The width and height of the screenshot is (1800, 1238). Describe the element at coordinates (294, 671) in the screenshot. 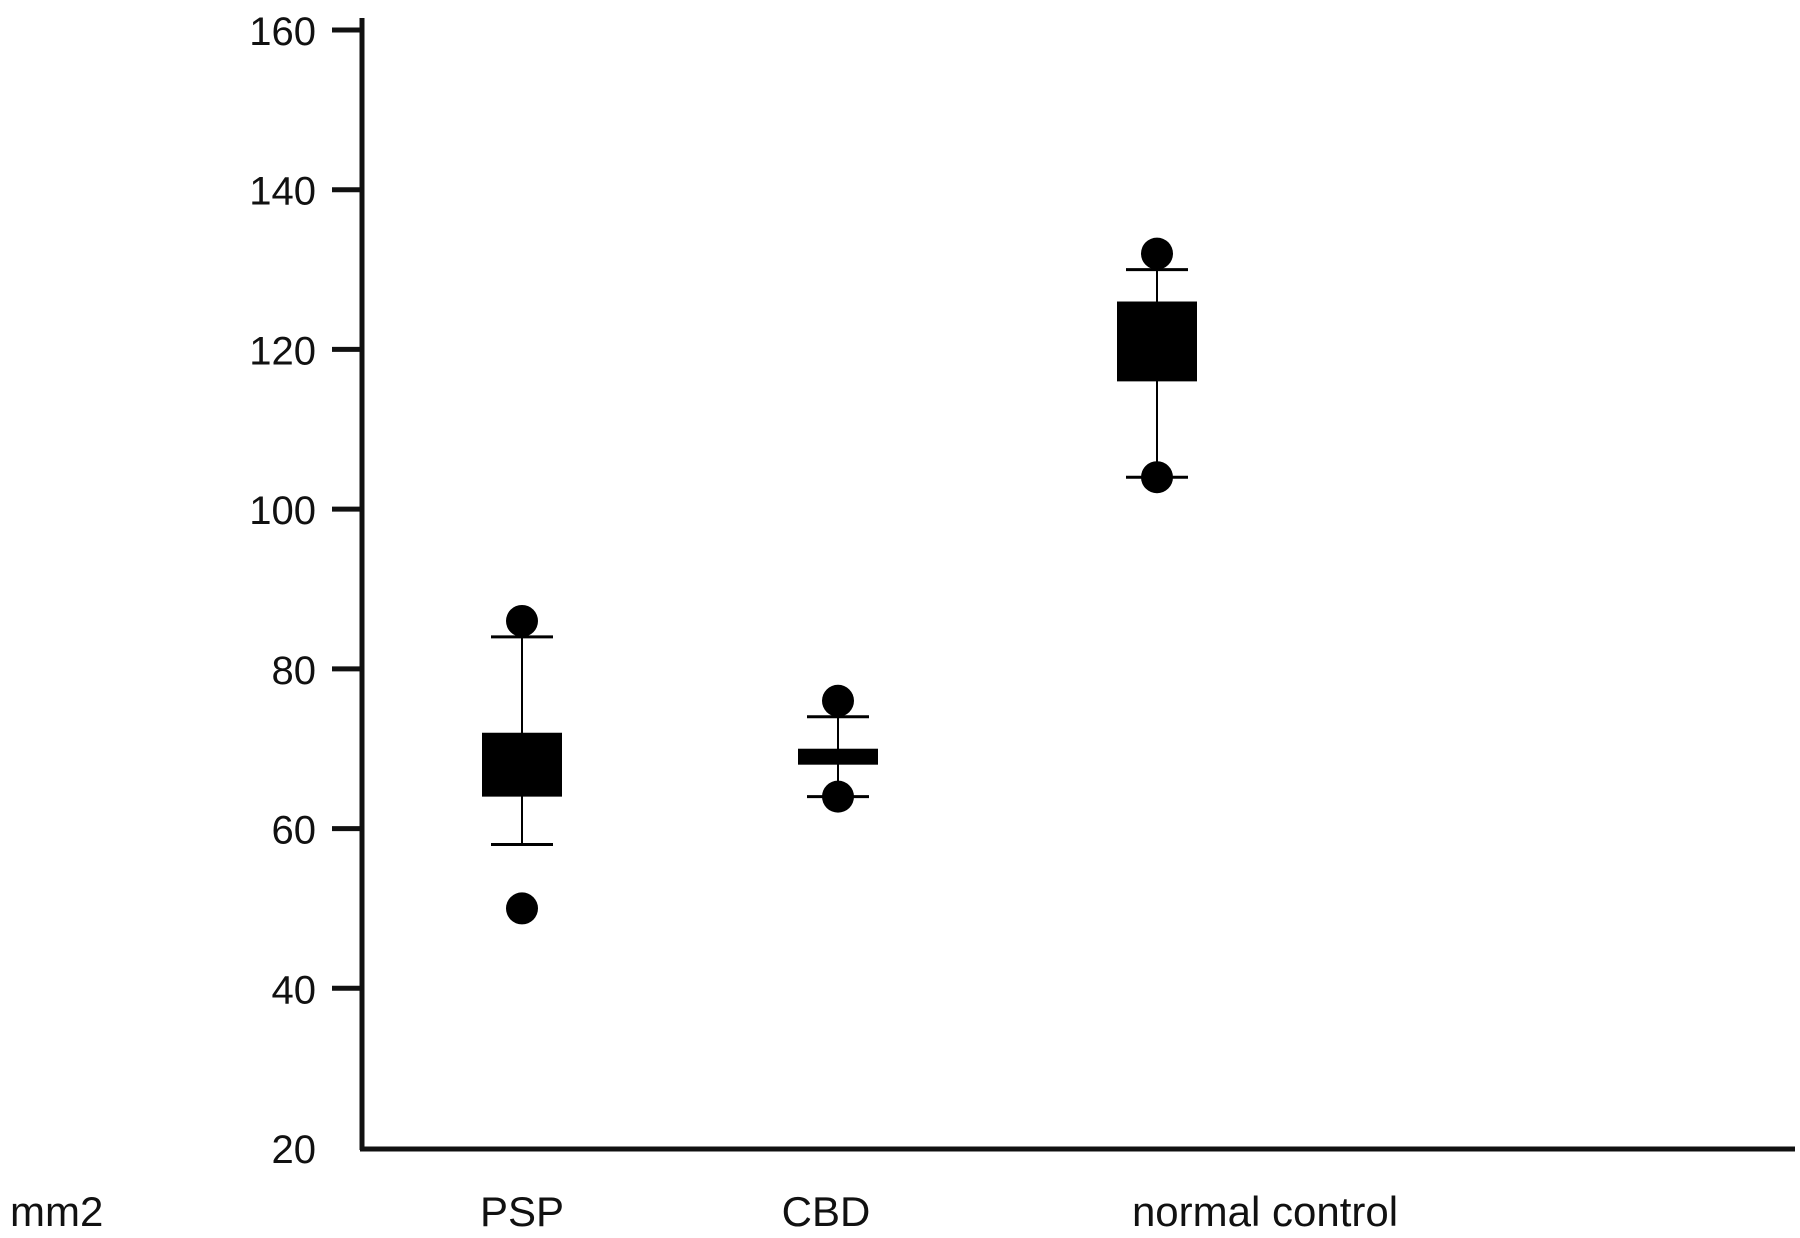

I see `y-tick-label: 80` at that location.